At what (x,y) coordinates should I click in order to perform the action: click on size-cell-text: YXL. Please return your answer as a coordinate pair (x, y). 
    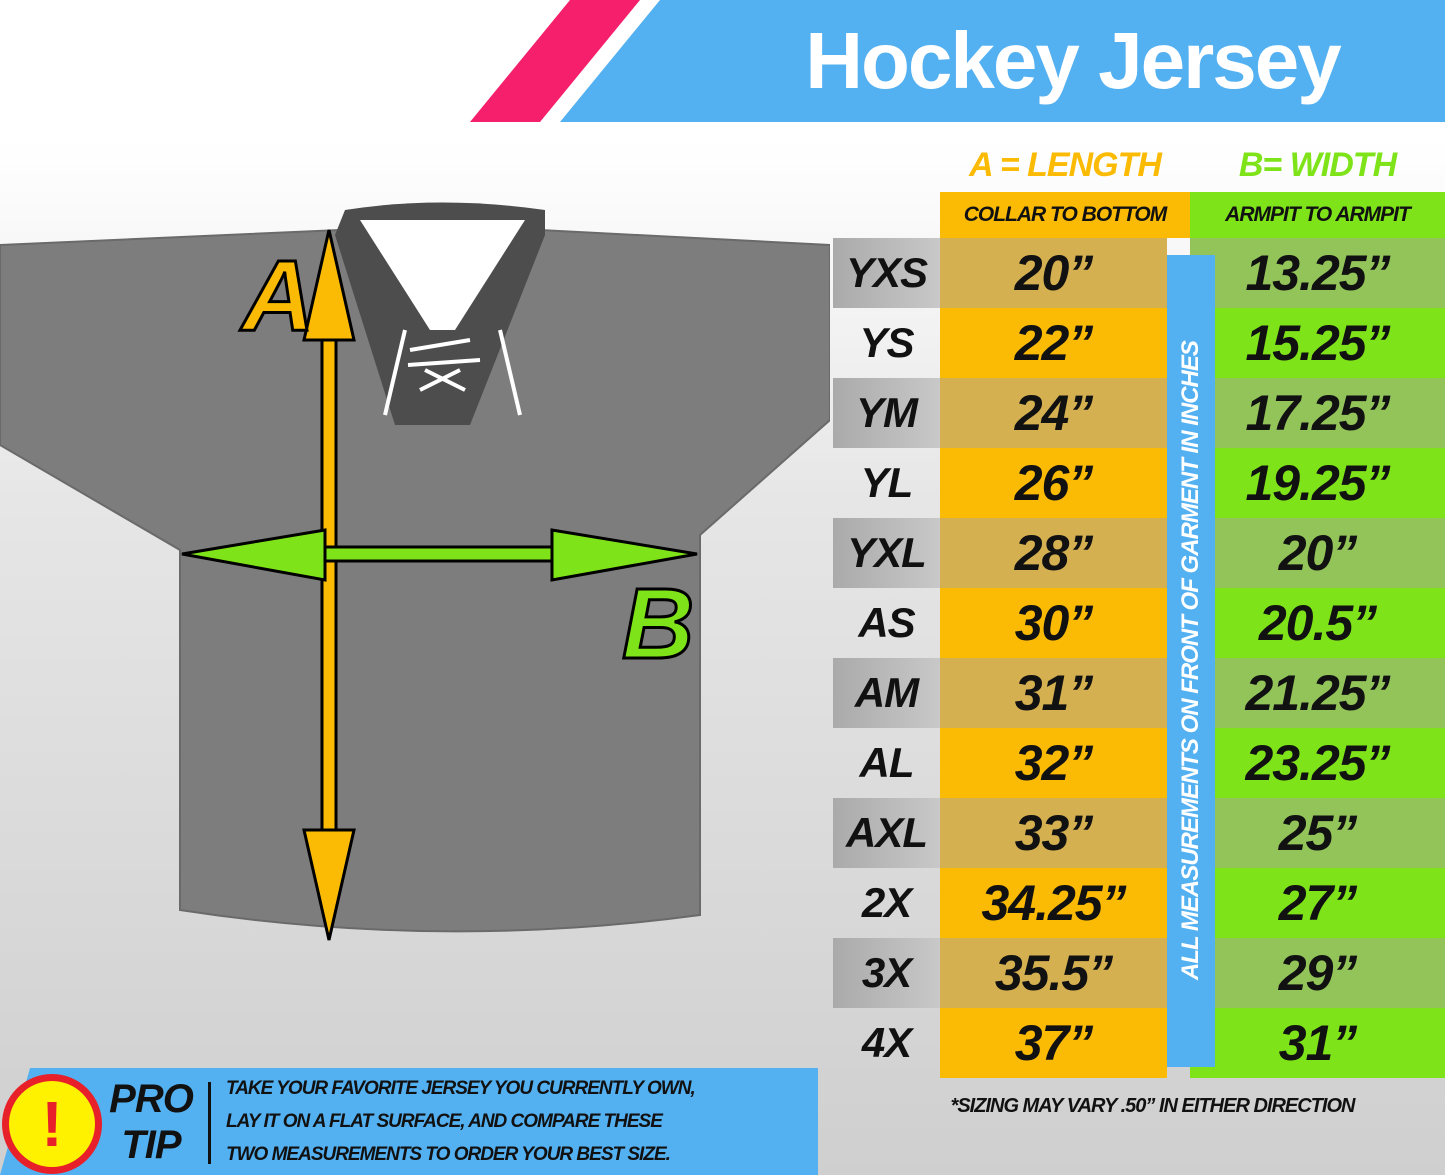
    Looking at the image, I should click on (887, 552).